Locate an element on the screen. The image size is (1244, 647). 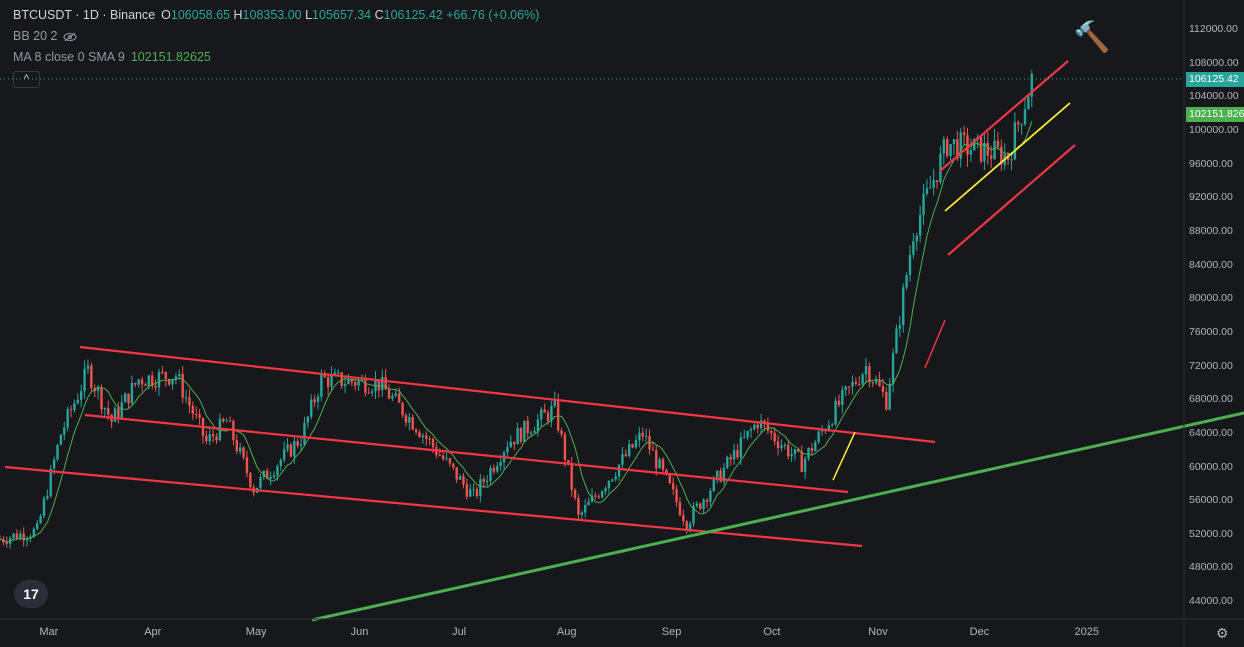
gear-icon: ⚙ is located at coordinates (1222, 633).